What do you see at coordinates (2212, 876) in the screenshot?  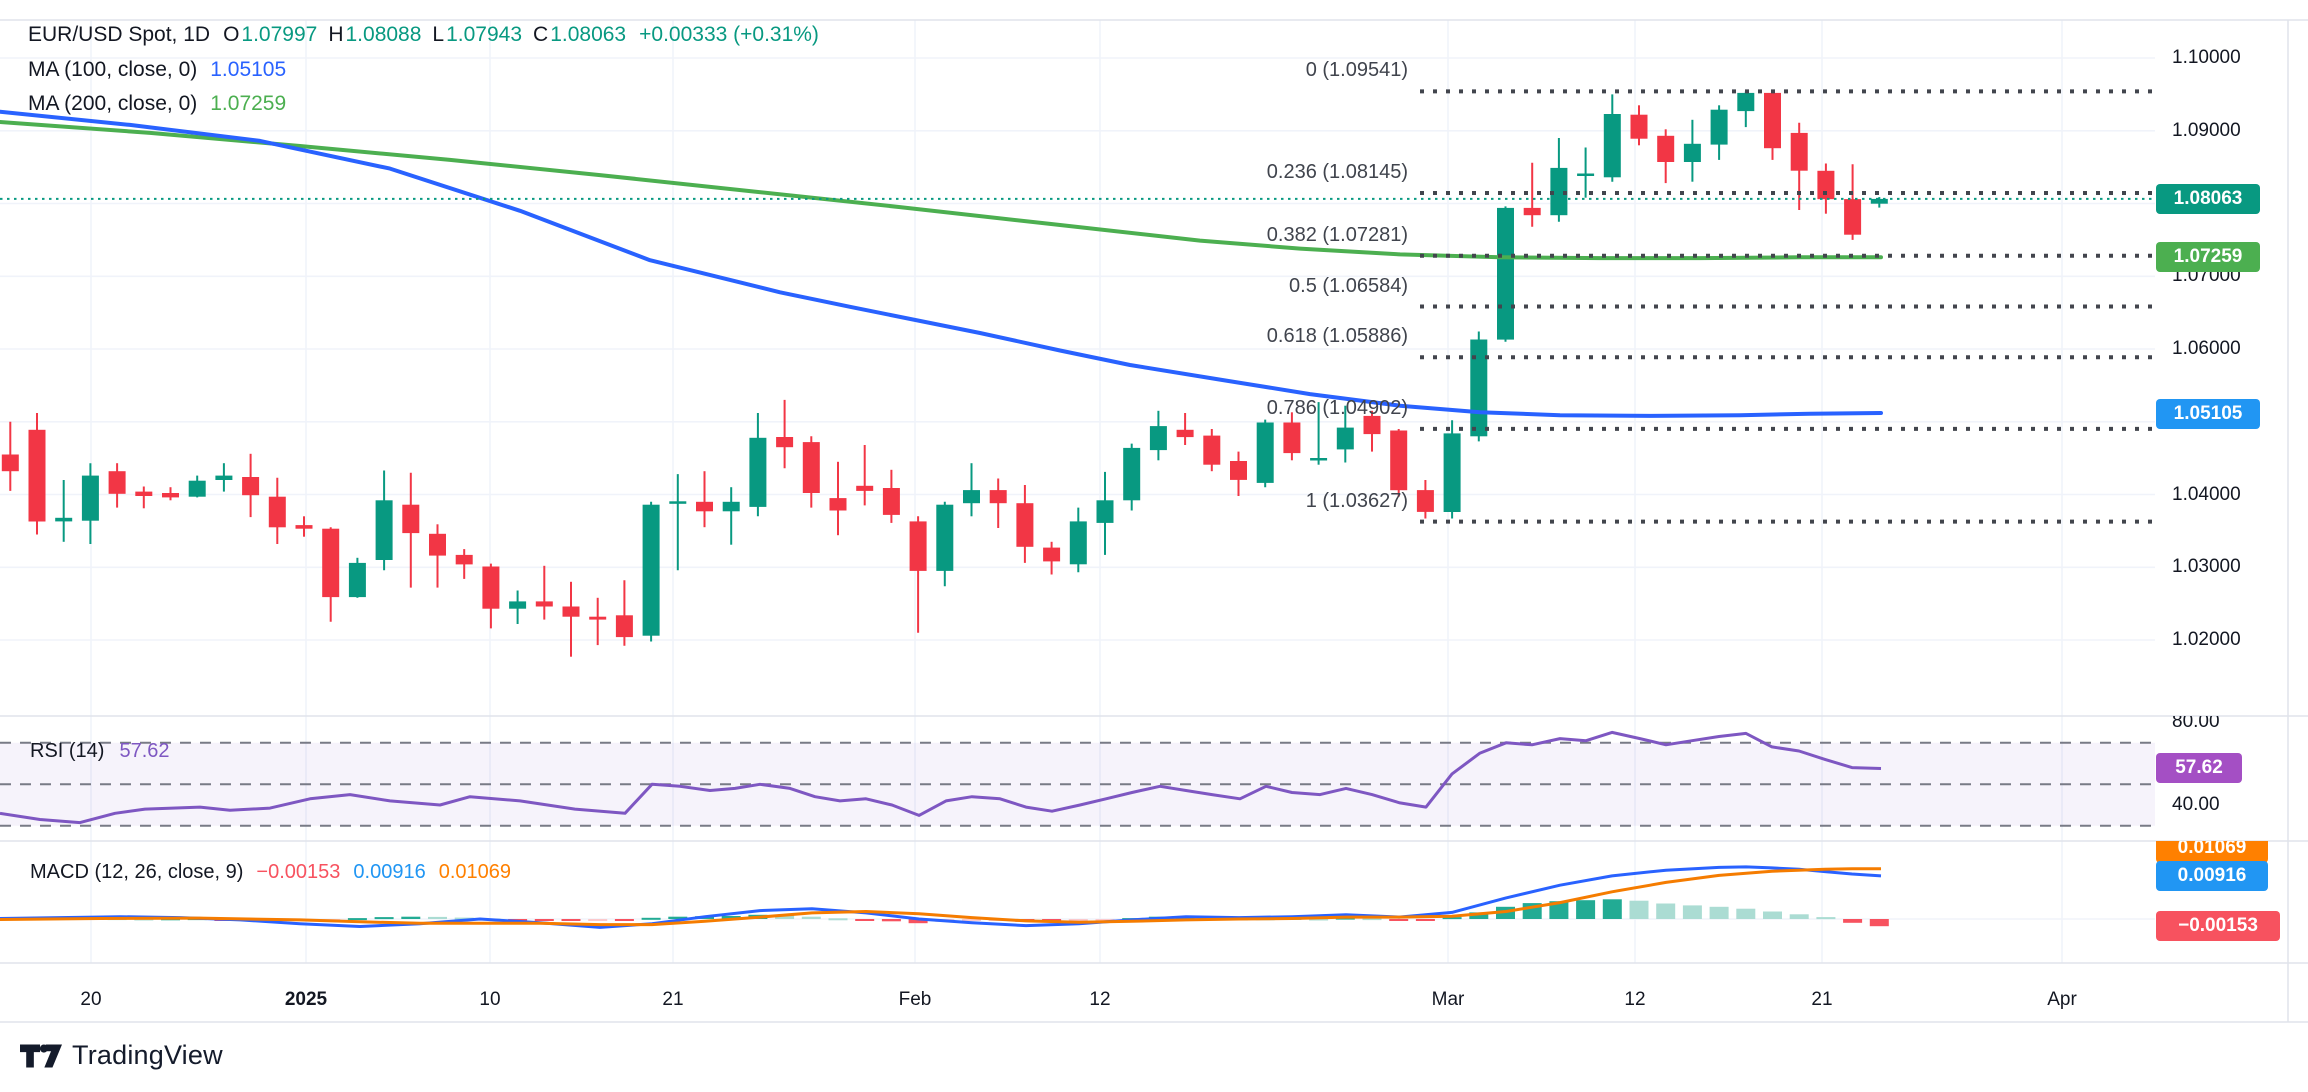 I see `macd-axis-badge: 0.00916` at bounding box center [2212, 876].